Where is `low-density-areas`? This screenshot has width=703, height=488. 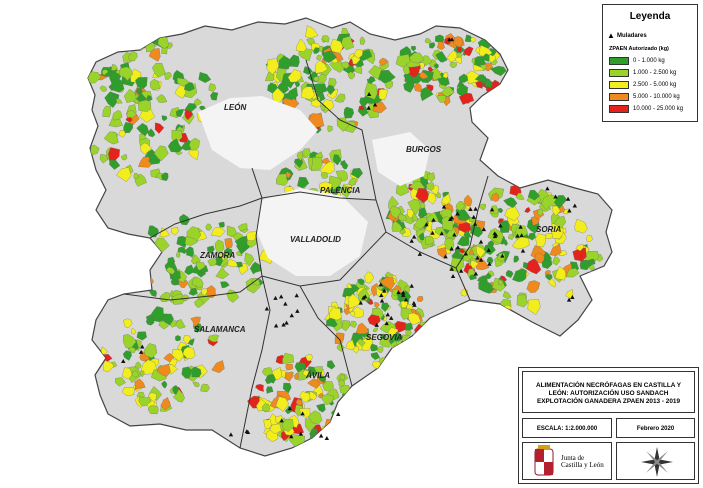 low-density-areas is located at coordinates (314, 186).